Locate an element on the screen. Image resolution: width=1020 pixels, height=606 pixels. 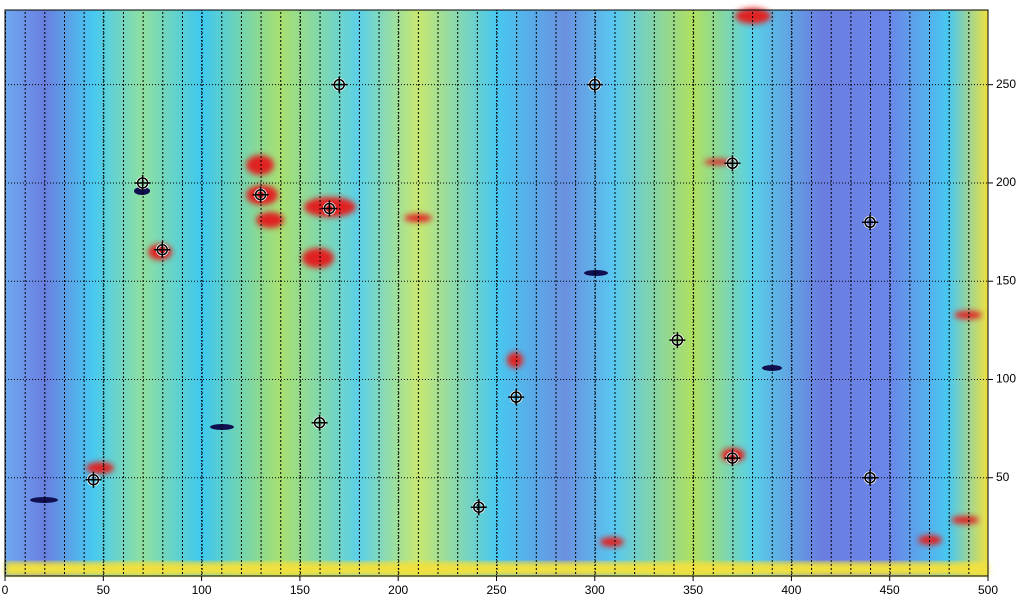
y-tick-label: 150 is located at coordinates (1006, 280).